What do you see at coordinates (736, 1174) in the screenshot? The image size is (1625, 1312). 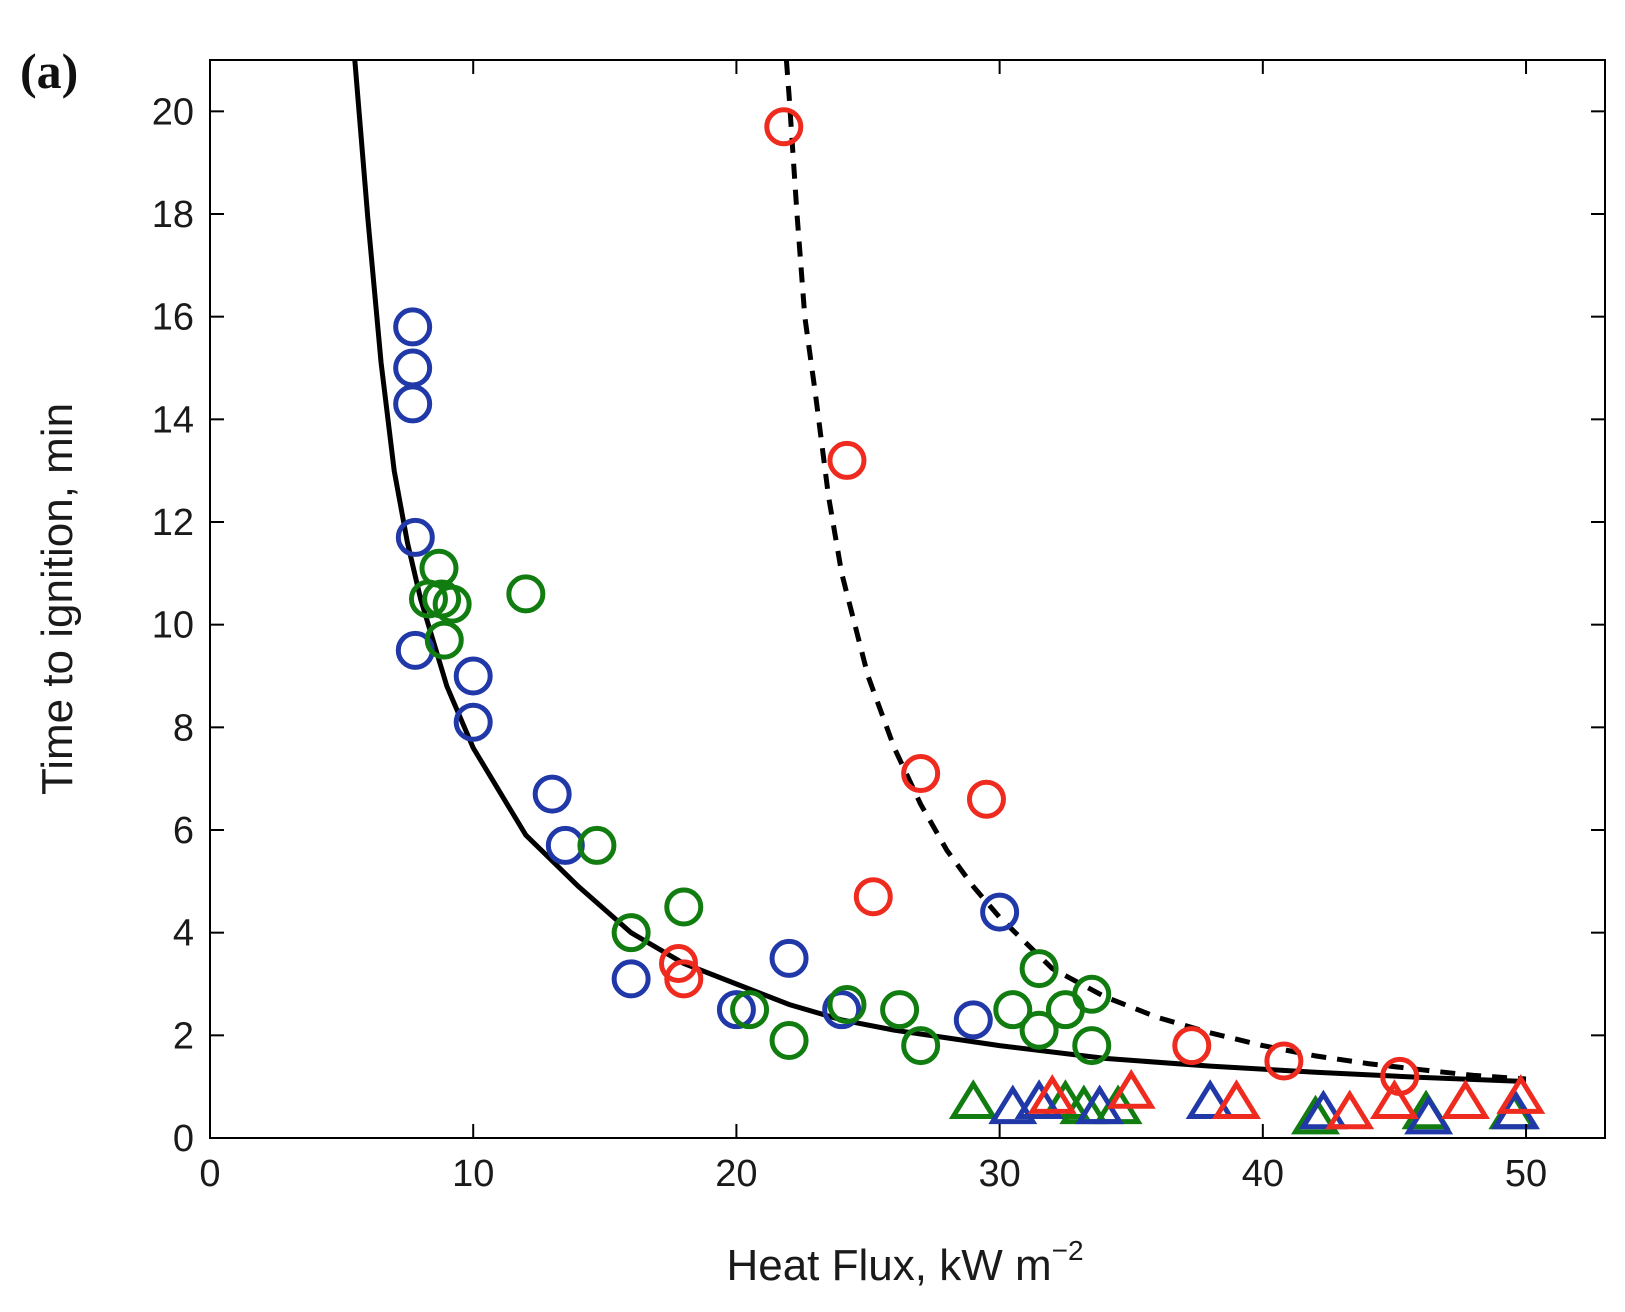 I see `x-tick-label: 20` at bounding box center [736, 1174].